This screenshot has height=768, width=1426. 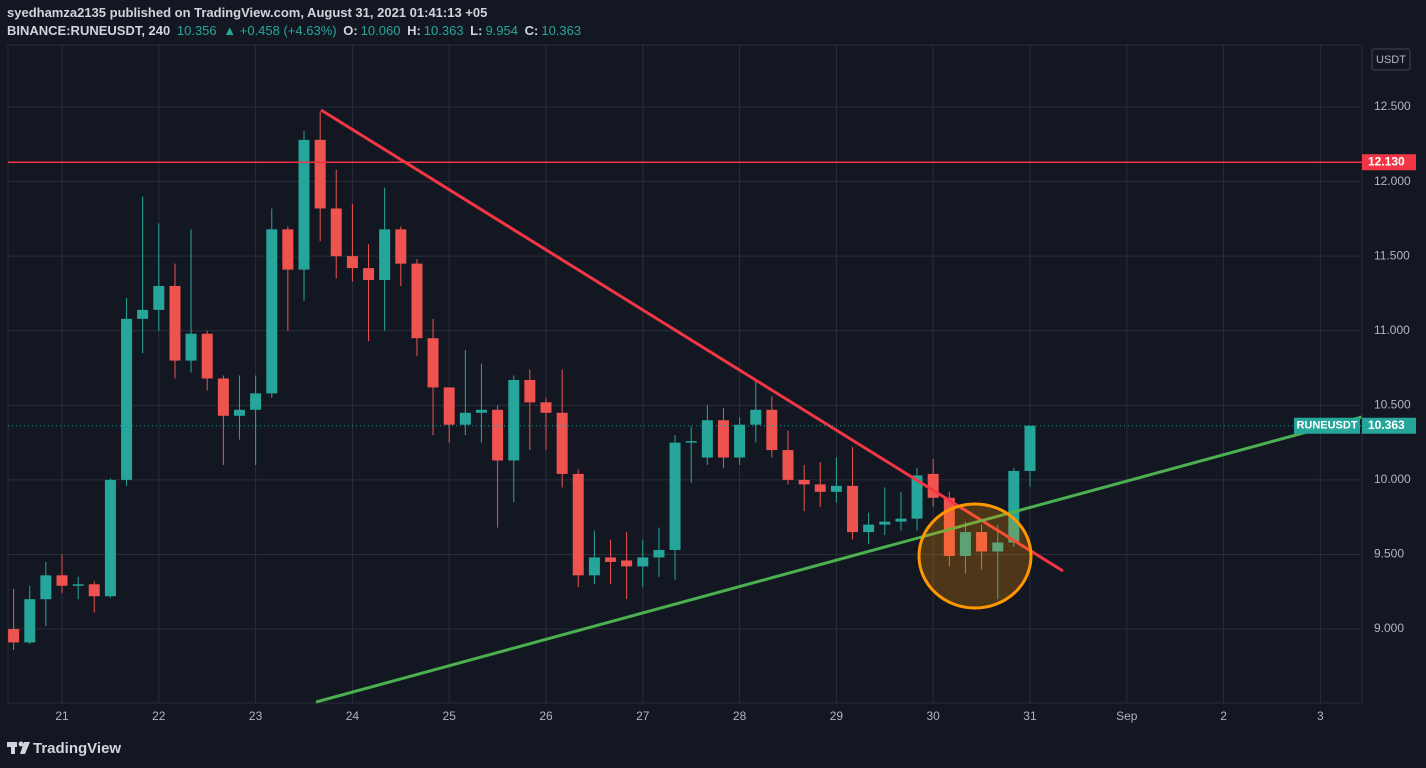 I want to click on x-tick-label: Sep, so click(x=1127, y=716).